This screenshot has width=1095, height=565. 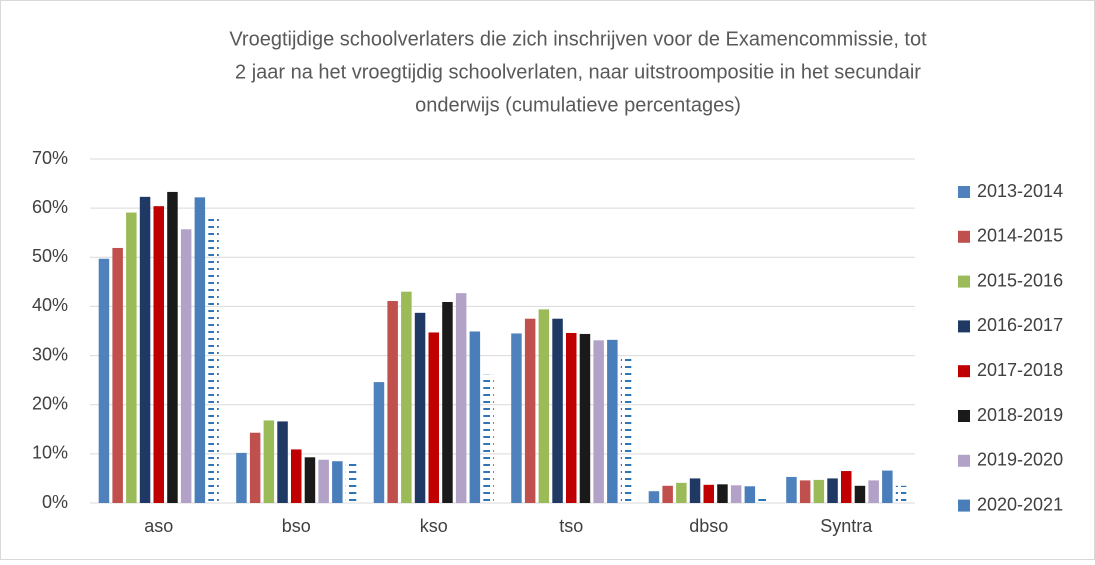 What do you see at coordinates (1020, 280) in the screenshot?
I see `legend-label: 2015-2016` at bounding box center [1020, 280].